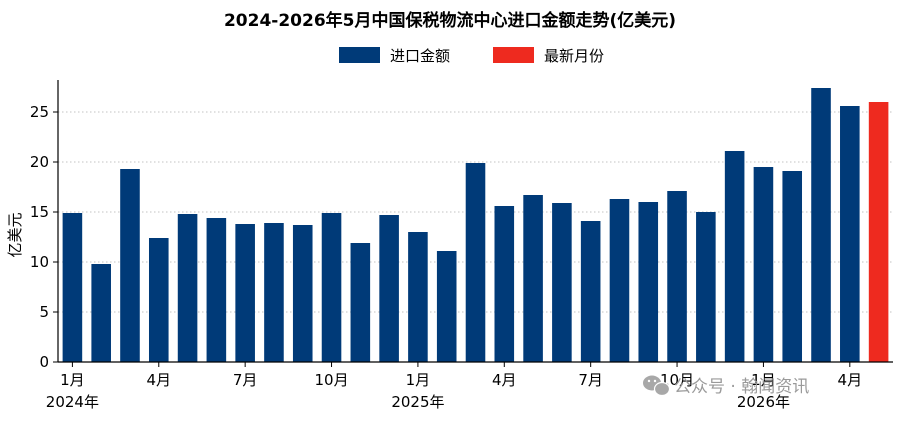 This screenshot has width=900, height=421. Describe the element at coordinates (39, 262) in the screenshot. I see `y-tick-label: 10` at that location.